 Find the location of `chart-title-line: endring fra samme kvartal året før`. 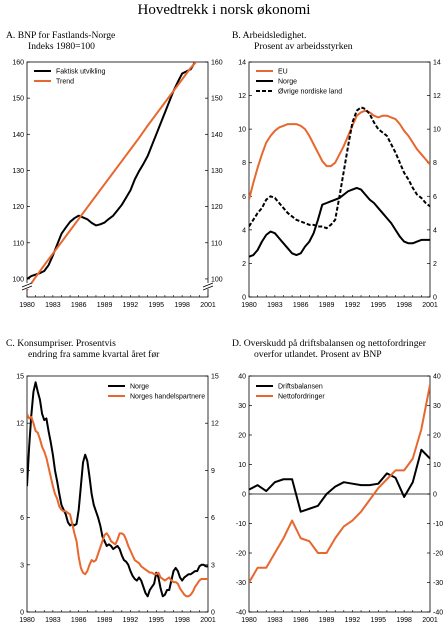

chart-title-line: endring fra samme kvartal året før is located at coordinates (94, 354).